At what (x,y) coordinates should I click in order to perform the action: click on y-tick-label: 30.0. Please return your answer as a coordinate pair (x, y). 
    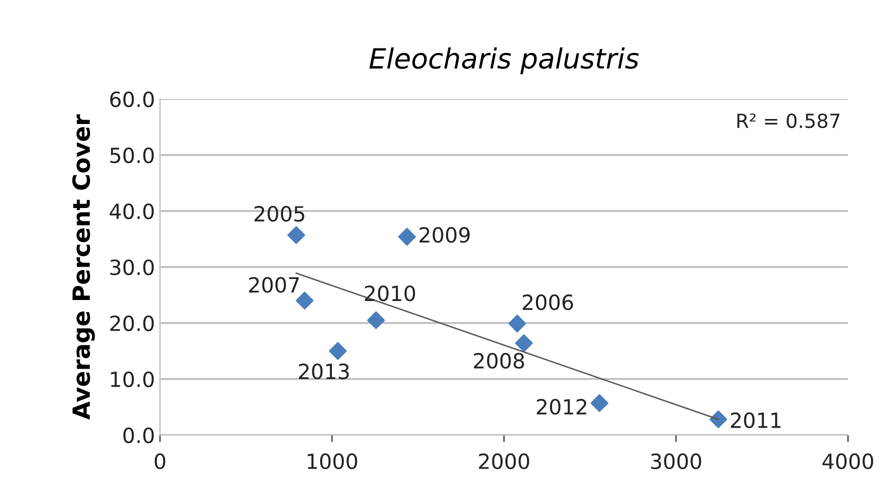
    Looking at the image, I should click on (132, 267).